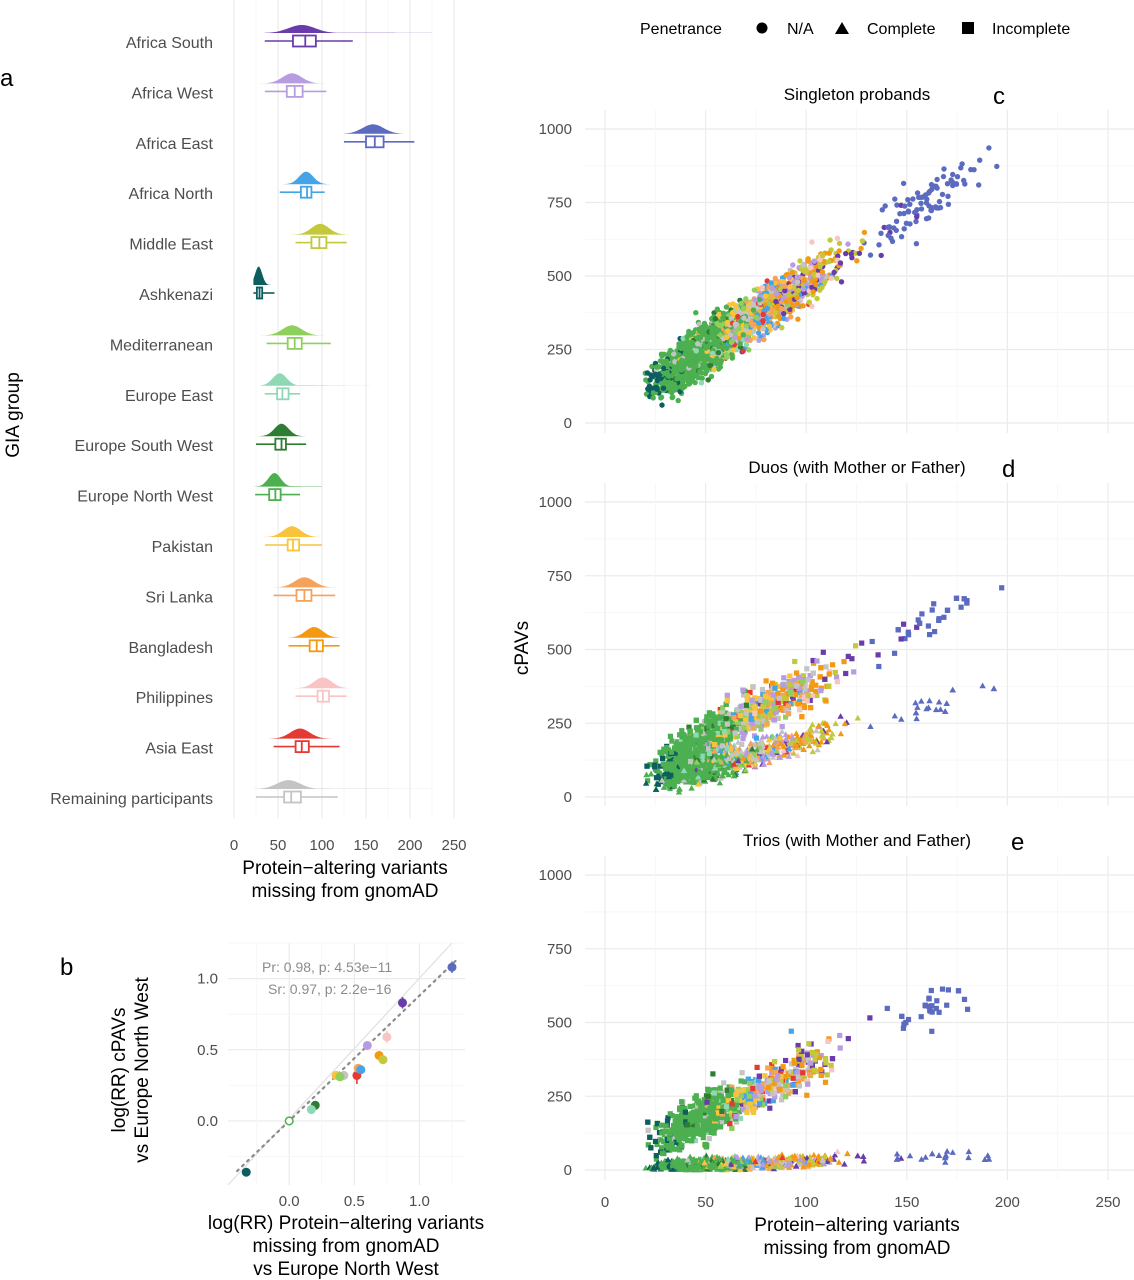 This screenshot has width=1134, height=1280. I want to click on panel-label-c: c, so click(999, 96).